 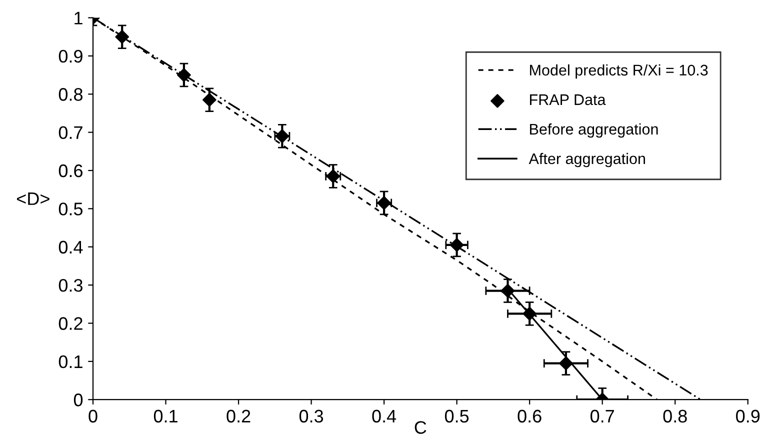 I want to click on y-tick-label: 1, so click(x=78, y=18).